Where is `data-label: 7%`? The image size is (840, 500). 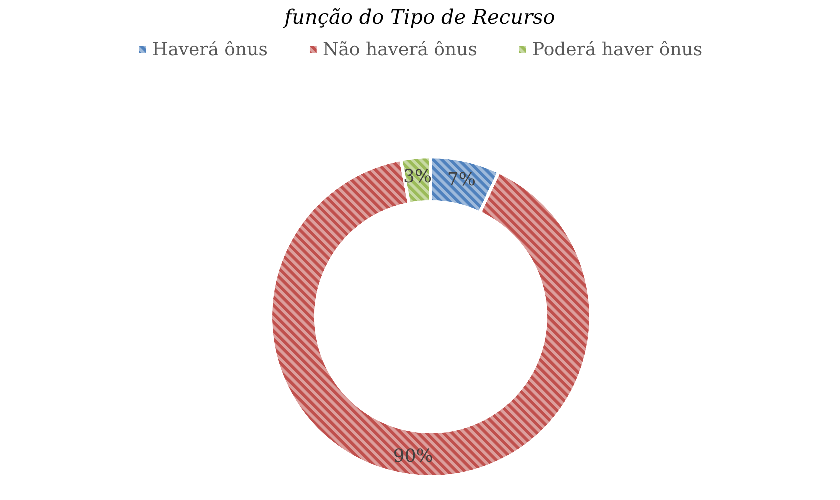 data-label: 7% is located at coordinates (461, 179).